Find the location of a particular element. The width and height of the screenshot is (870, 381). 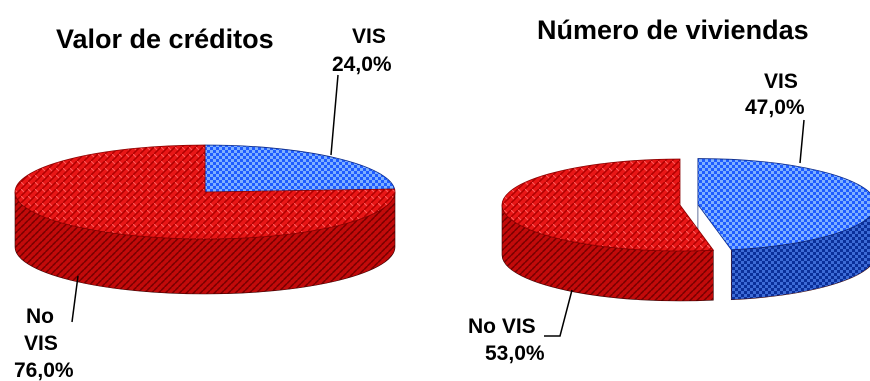

slice-label-vis-value: 24,0% is located at coordinates (362, 64).